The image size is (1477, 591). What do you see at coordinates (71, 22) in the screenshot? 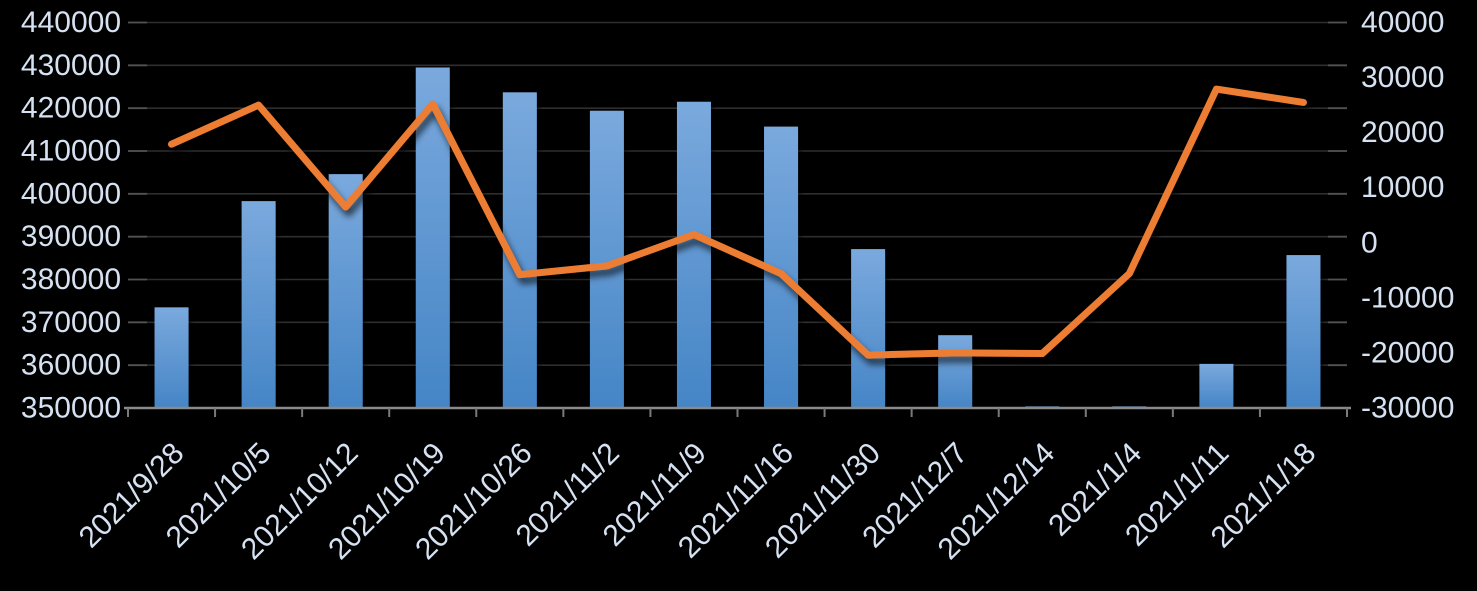
I see `left-axis-tick-label: 440000` at bounding box center [71, 22].